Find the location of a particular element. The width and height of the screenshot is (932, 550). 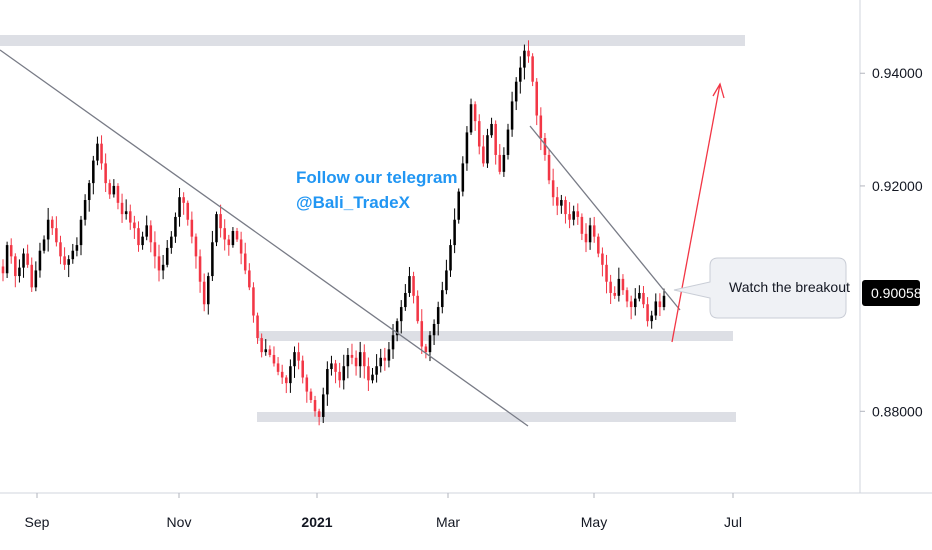

callout-bubble: Watch the breakout is located at coordinates (761, 288).